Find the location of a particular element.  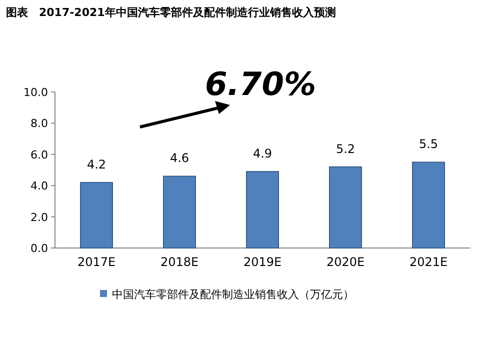

data-label: 5.2 is located at coordinates (346, 149).